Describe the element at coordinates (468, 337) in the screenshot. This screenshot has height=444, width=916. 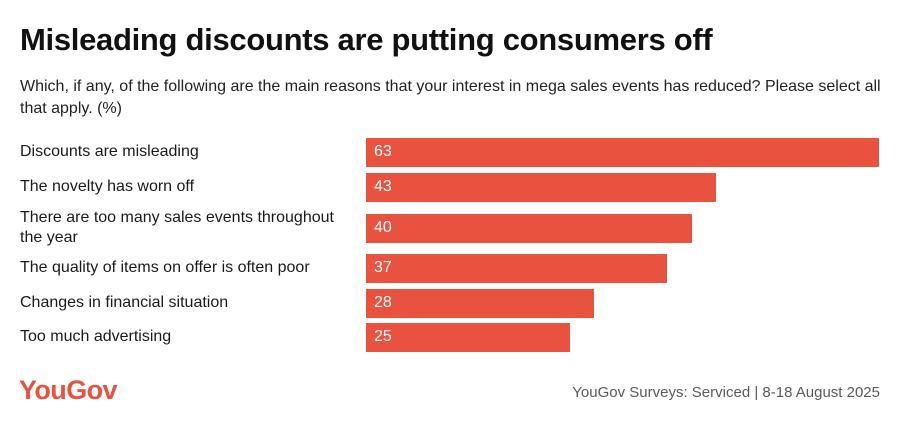
I see `bar: 25` at that location.